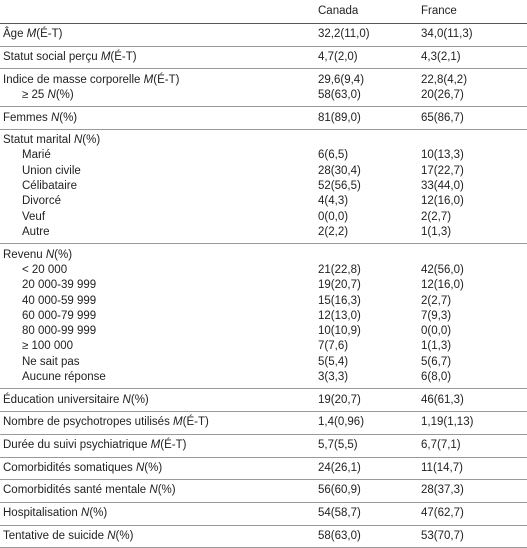 The image size is (527, 548). What do you see at coordinates (366, 316) in the screenshot?
I see `value-cell: 12(13,0)` at bounding box center [366, 316].